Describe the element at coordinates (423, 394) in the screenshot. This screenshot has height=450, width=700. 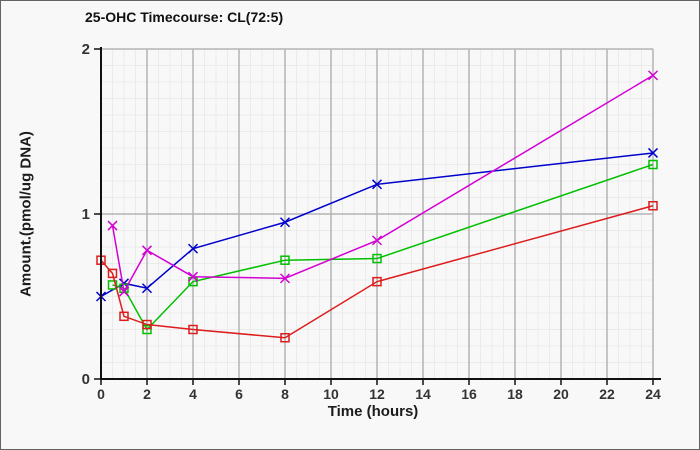
I see `x-tick-label: 14` at that location.